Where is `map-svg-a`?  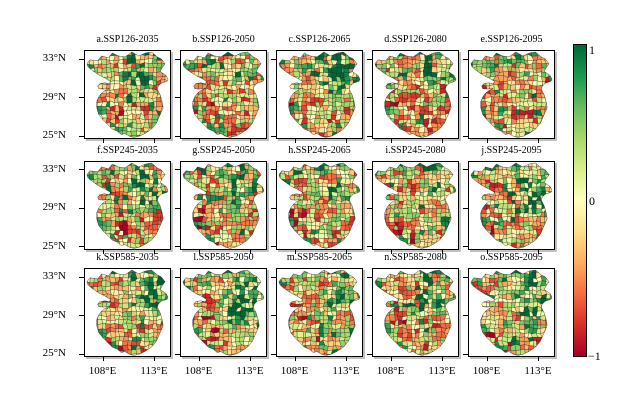 map-svg-a is located at coordinates (127, 94).